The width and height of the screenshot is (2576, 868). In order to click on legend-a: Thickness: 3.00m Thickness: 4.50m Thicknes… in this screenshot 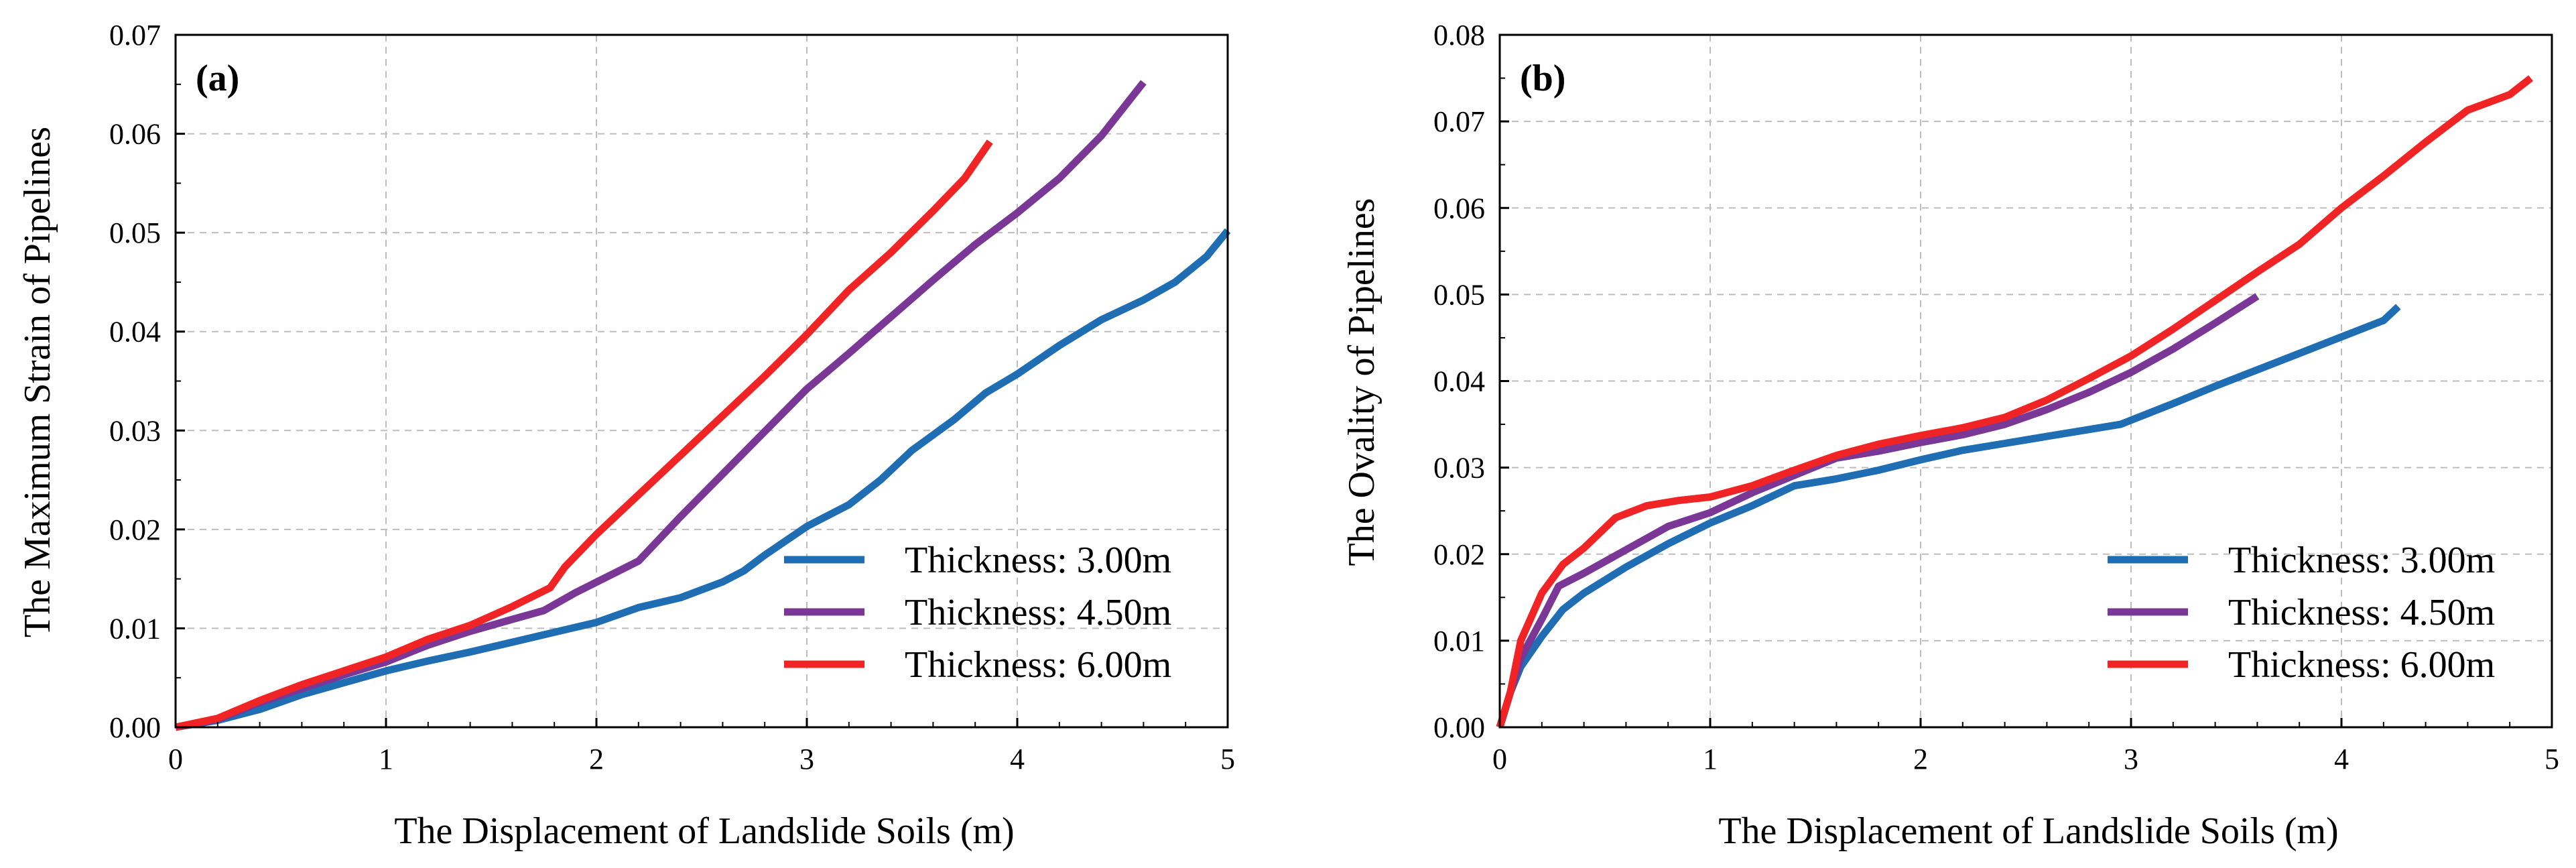, I will do `click(977, 613)`.